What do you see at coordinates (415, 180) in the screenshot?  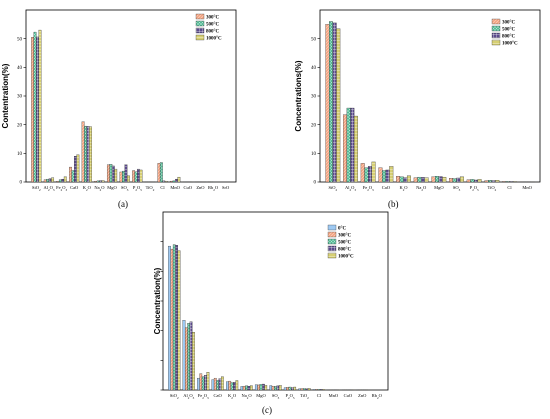 I see `bar-na2o-300c` at bounding box center [415, 180].